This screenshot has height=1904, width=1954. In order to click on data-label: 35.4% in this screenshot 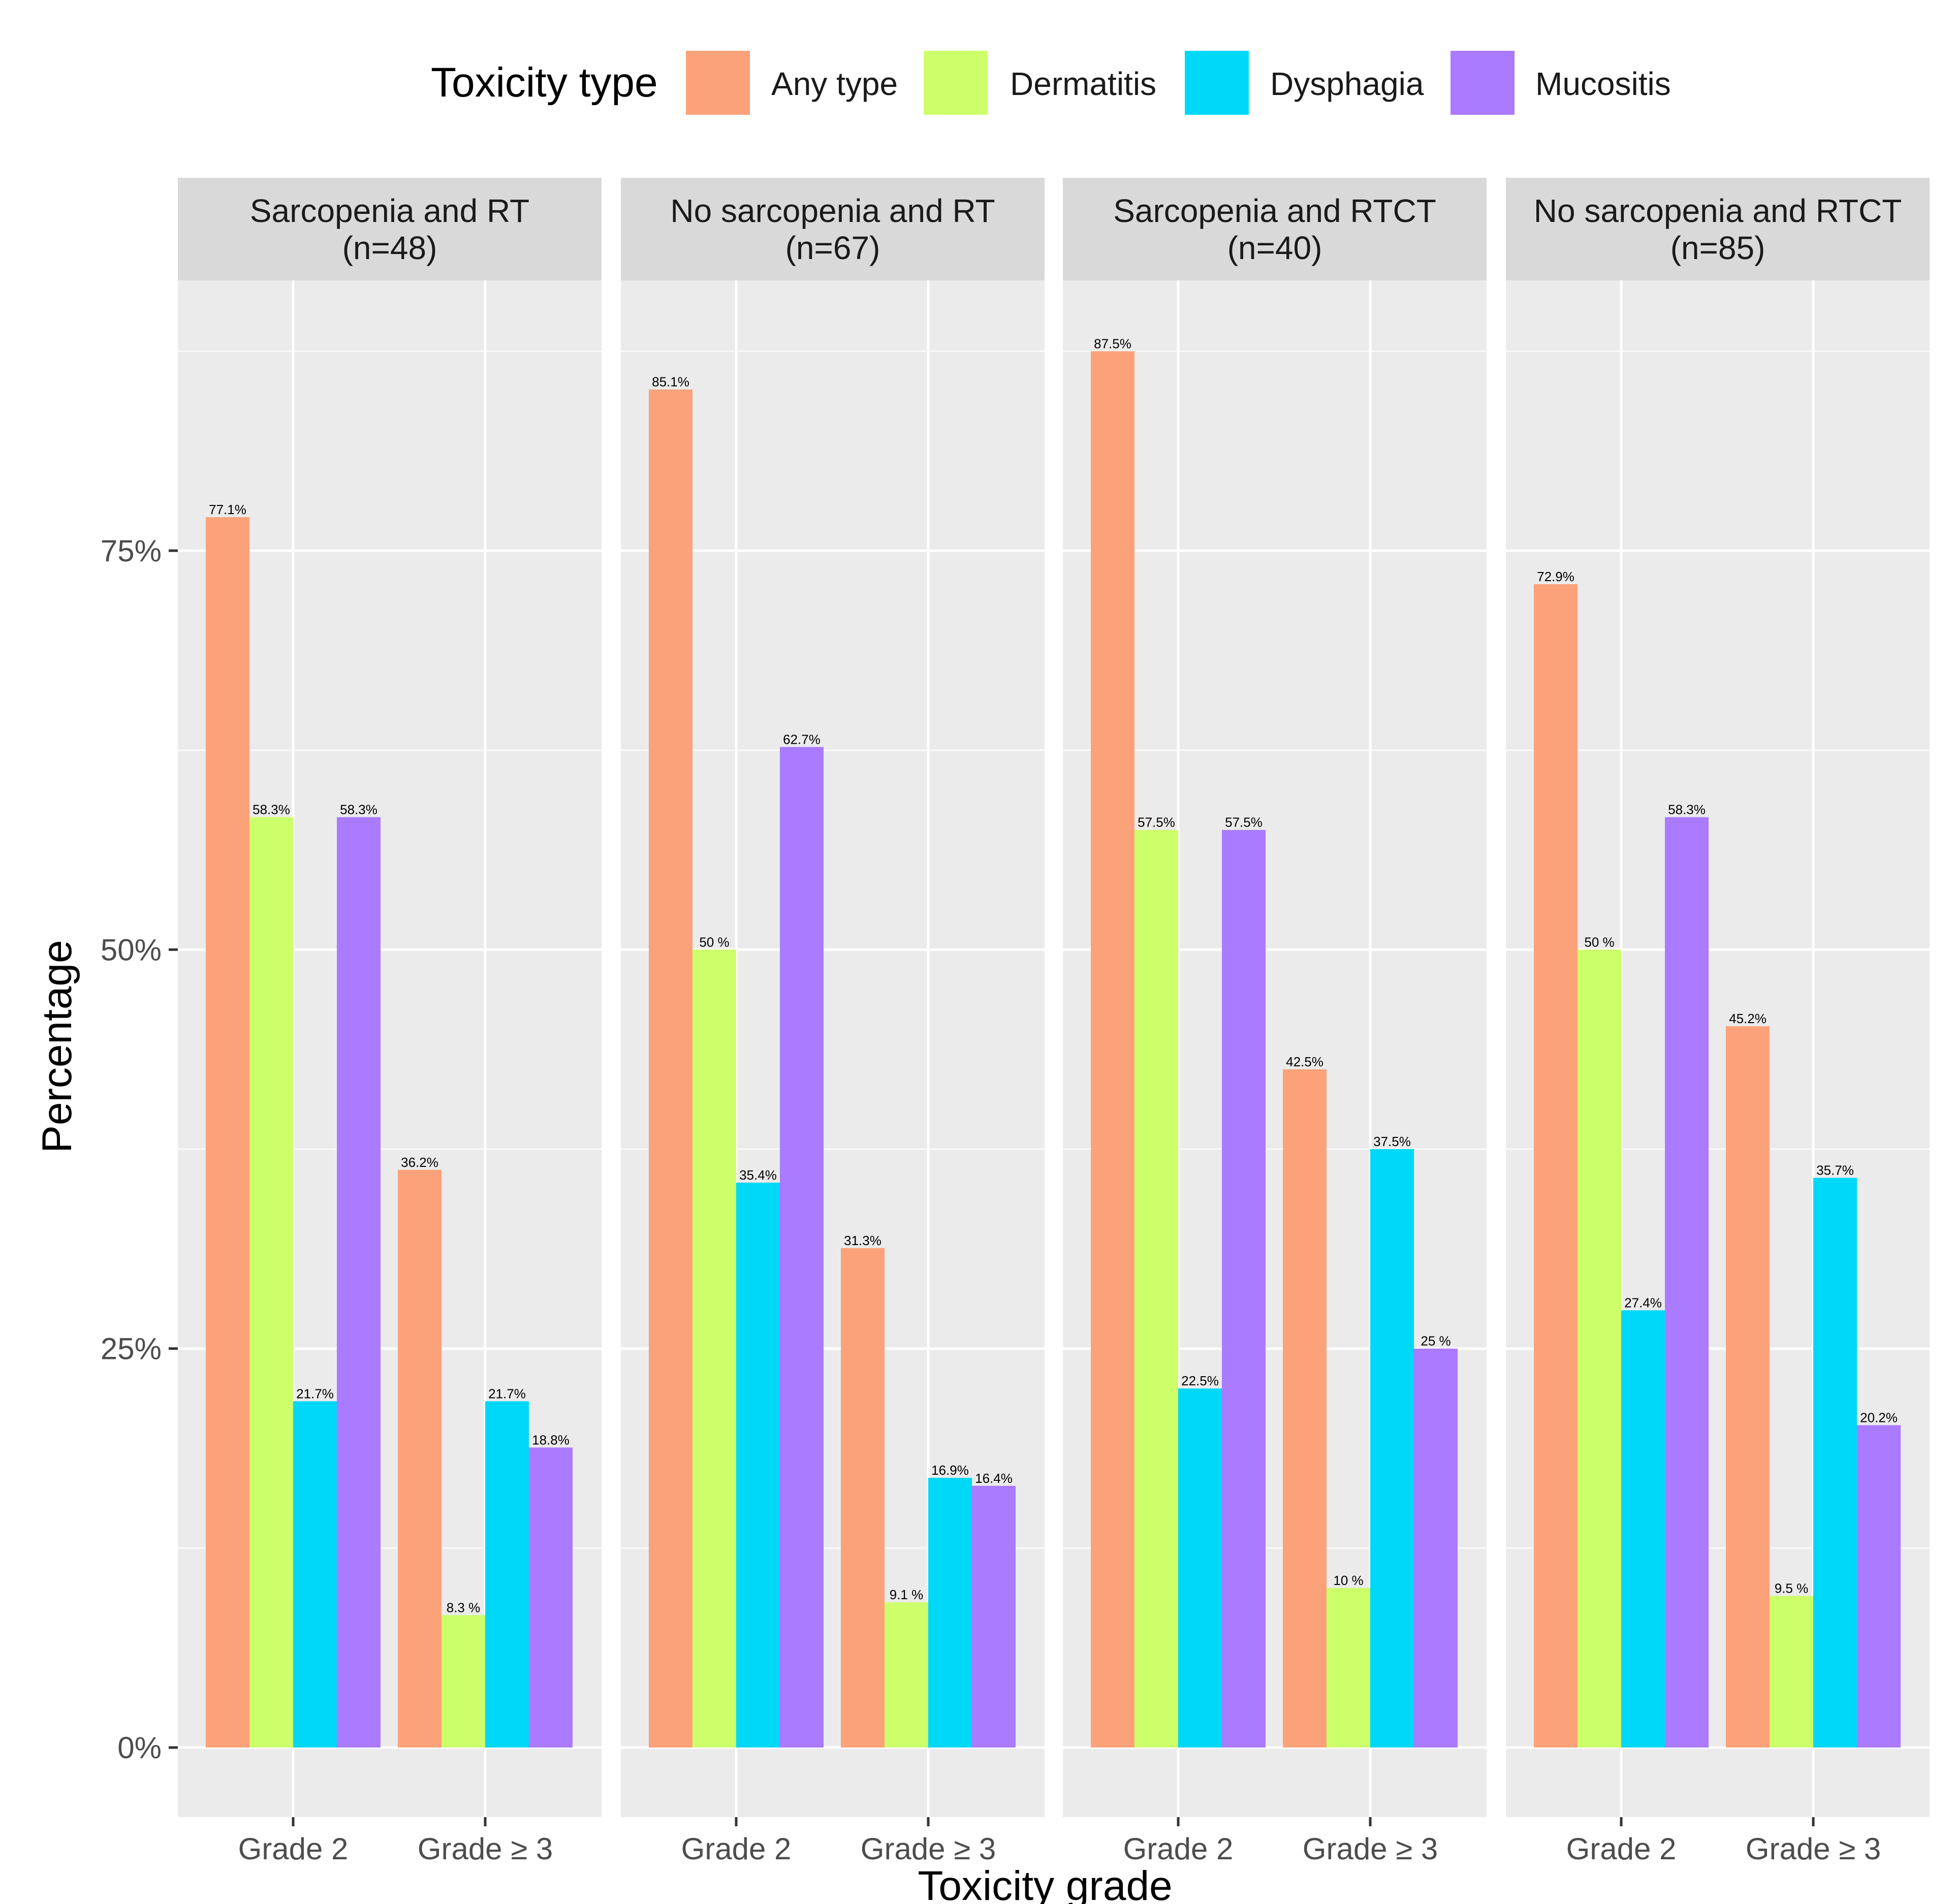, I will do `click(758, 1175)`.